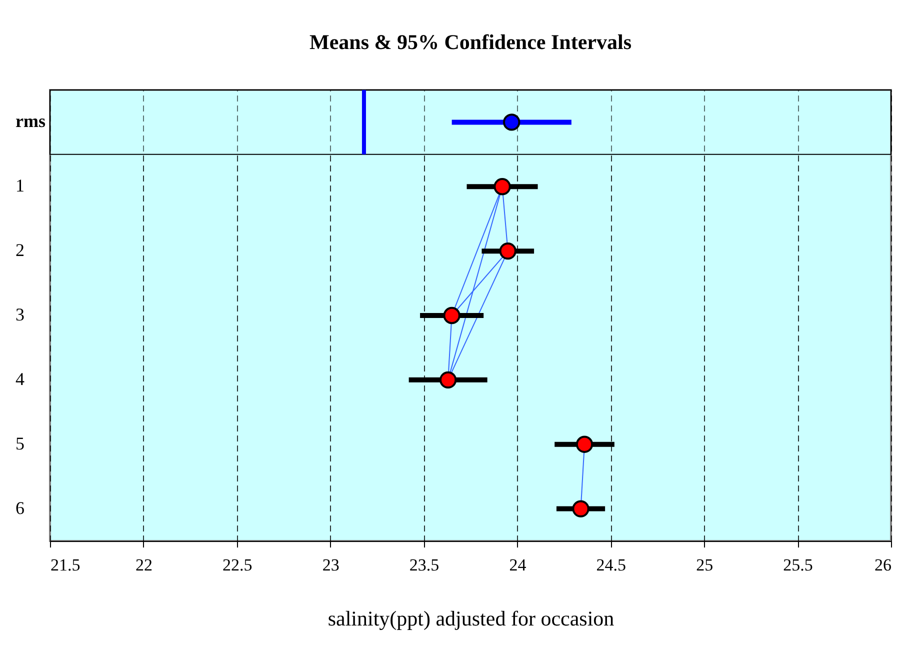  I want to click on y-tick-label: 3, so click(20, 314).